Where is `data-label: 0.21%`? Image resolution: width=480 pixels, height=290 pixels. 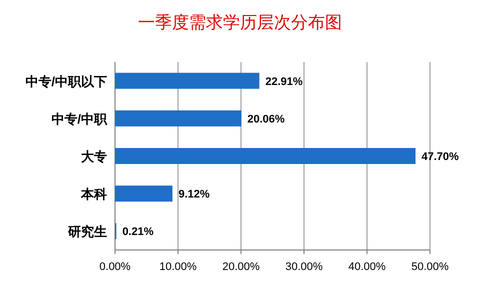
data-label: 0.21% is located at coordinates (138, 232).